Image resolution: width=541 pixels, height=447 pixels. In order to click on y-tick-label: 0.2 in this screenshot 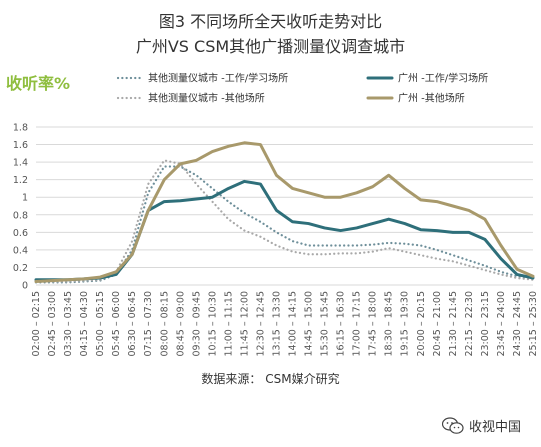, I will do `click(20, 268)`.